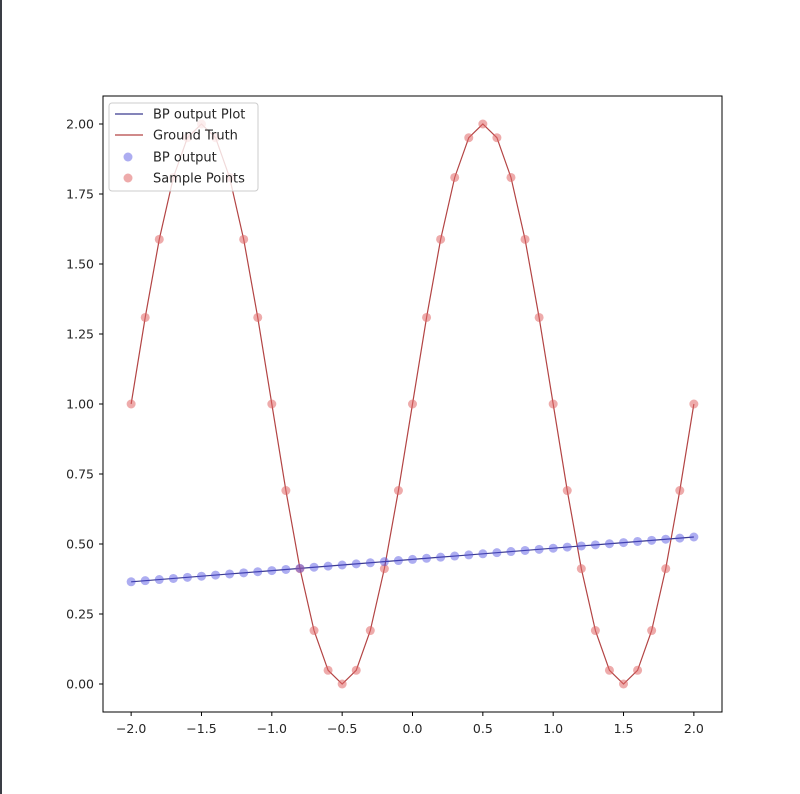 Image resolution: width=800 pixels, height=794 pixels. I want to click on x-tick-label: 0.0, so click(413, 728).